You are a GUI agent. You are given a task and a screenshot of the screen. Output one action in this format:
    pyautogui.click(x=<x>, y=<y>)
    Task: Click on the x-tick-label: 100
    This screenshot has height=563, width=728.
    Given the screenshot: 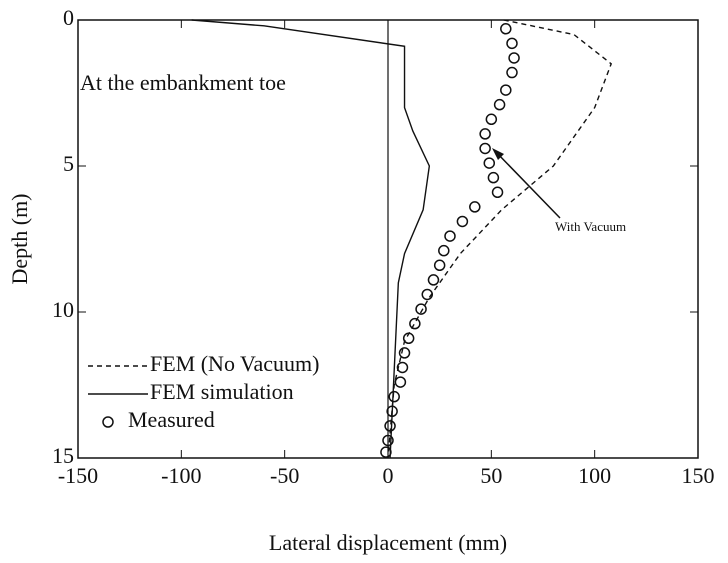 What is the action you would take?
    pyautogui.click(x=594, y=475)
    